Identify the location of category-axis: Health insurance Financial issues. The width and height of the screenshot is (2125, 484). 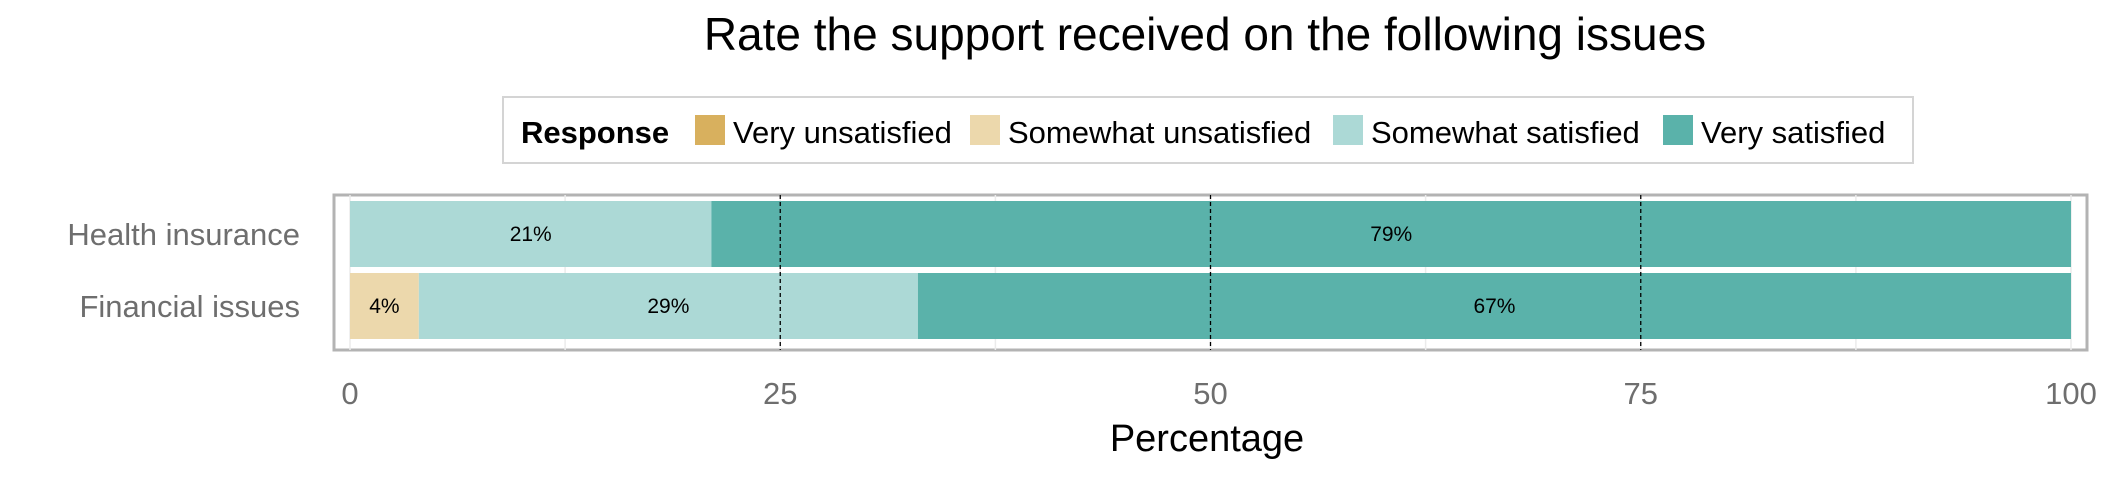
(183, 270).